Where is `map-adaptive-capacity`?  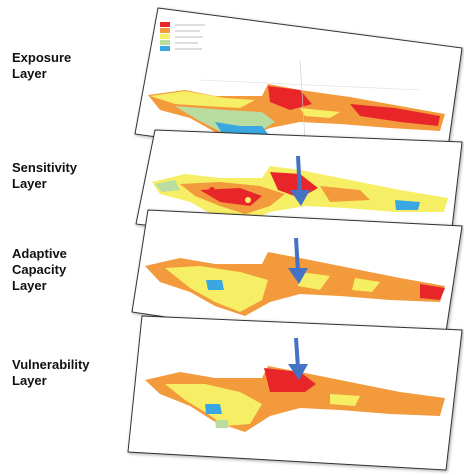
map-adaptive-capacity is located at coordinates (295, 284).